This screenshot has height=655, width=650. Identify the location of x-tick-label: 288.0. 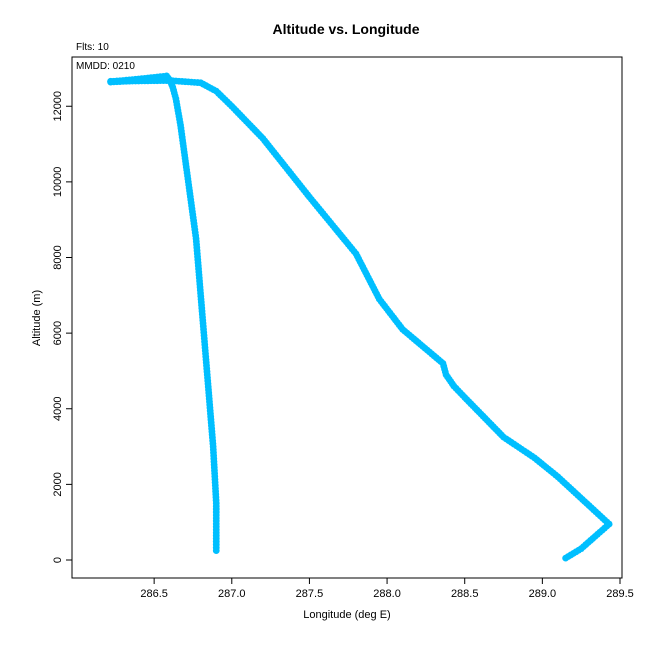
(387, 594).